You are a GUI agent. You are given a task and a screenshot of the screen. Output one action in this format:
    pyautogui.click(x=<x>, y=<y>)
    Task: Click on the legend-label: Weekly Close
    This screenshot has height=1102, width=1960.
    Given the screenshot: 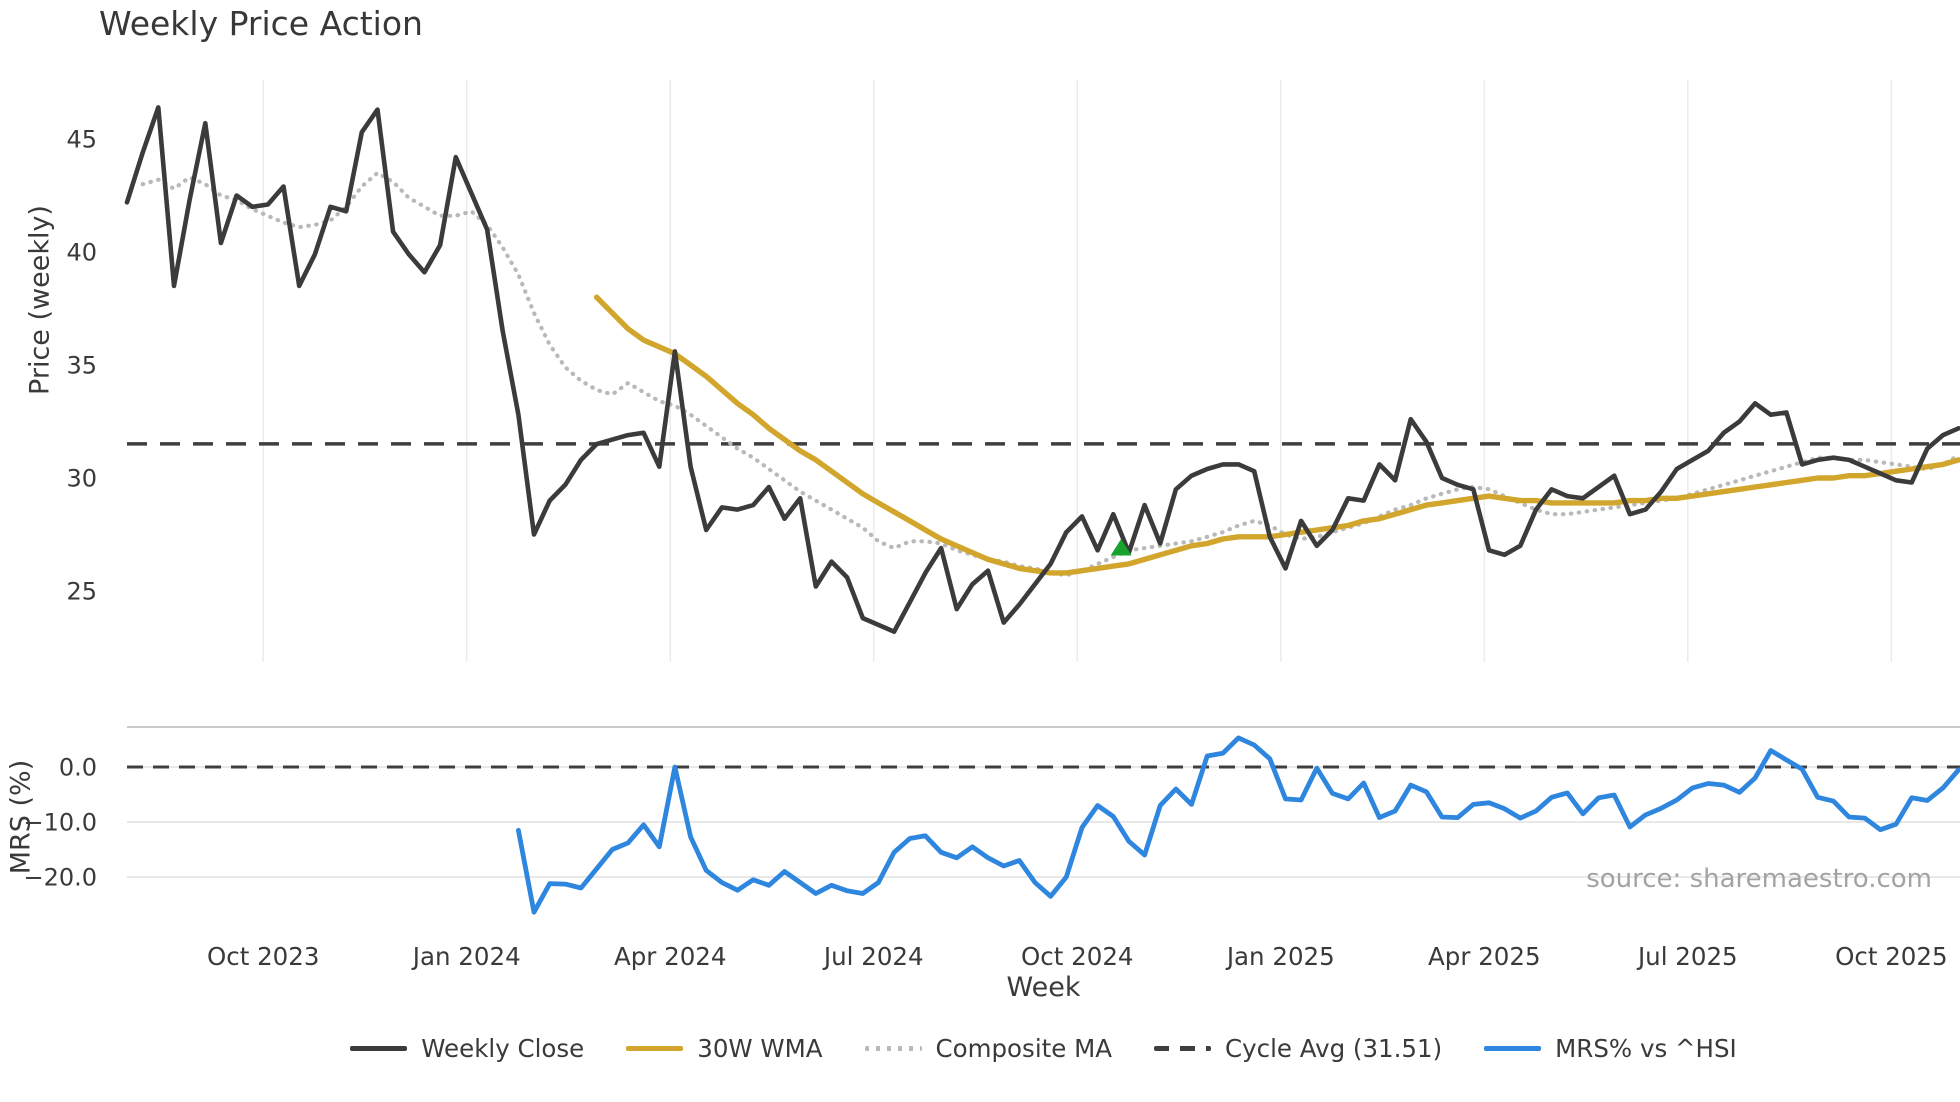 What is the action you would take?
    pyautogui.click(x=503, y=1048)
    